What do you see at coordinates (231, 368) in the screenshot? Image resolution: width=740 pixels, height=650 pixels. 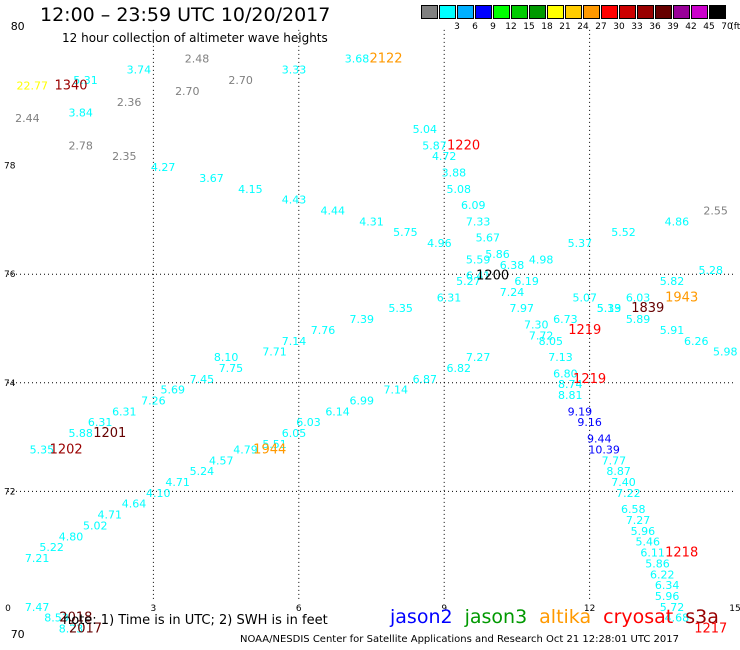 I see `wave-height-label: 7.75` at bounding box center [231, 368].